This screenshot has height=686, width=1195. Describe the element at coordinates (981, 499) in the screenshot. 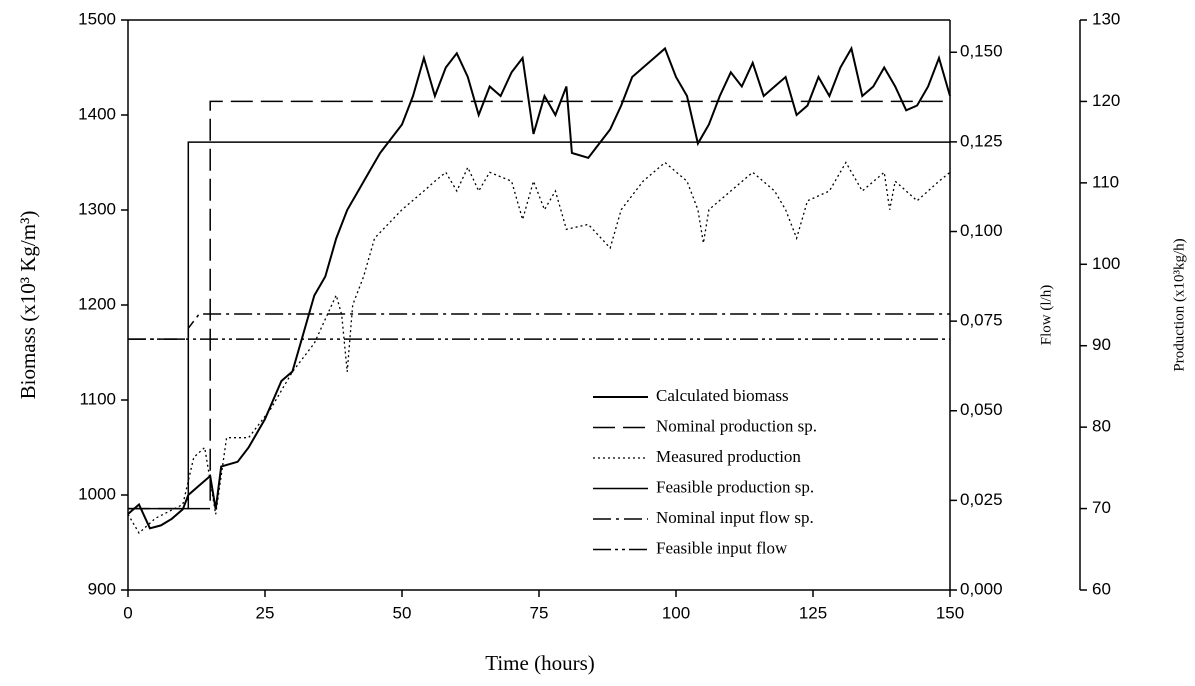

I see `y2-tick-label: 0,025` at that location.